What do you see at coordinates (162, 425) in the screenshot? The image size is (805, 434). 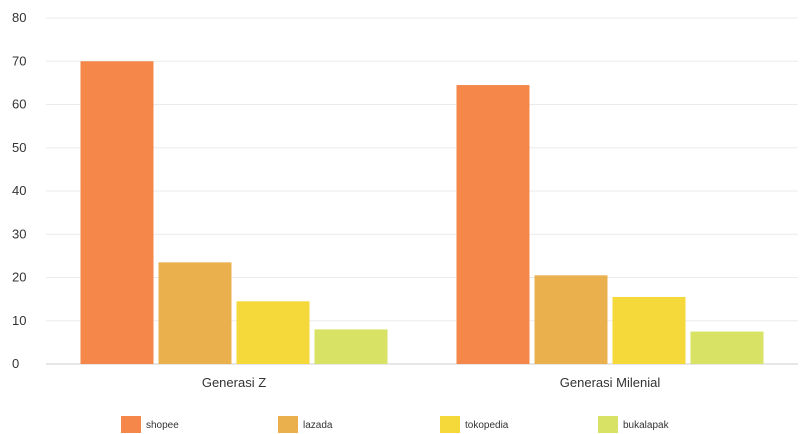 I see `legend-label: shopee` at bounding box center [162, 425].